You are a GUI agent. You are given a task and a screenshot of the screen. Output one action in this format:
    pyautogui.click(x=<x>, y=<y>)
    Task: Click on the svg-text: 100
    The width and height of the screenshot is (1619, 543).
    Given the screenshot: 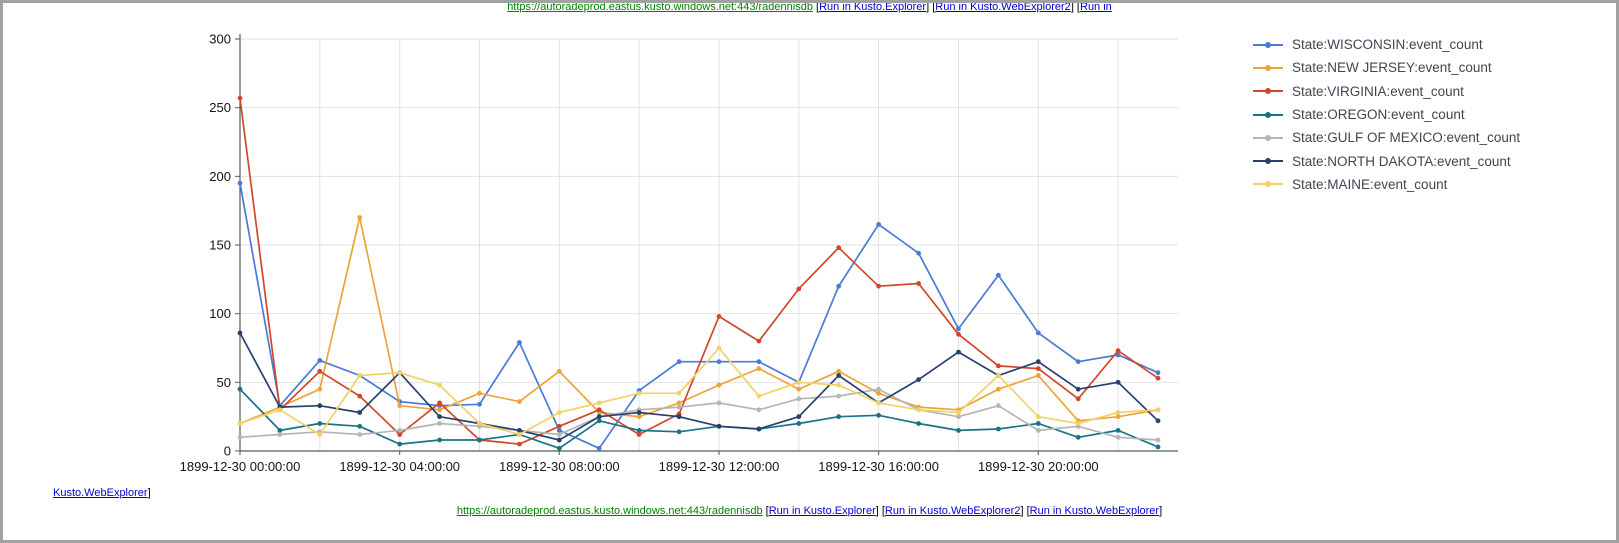 What is the action you would take?
    pyautogui.click(x=220, y=313)
    